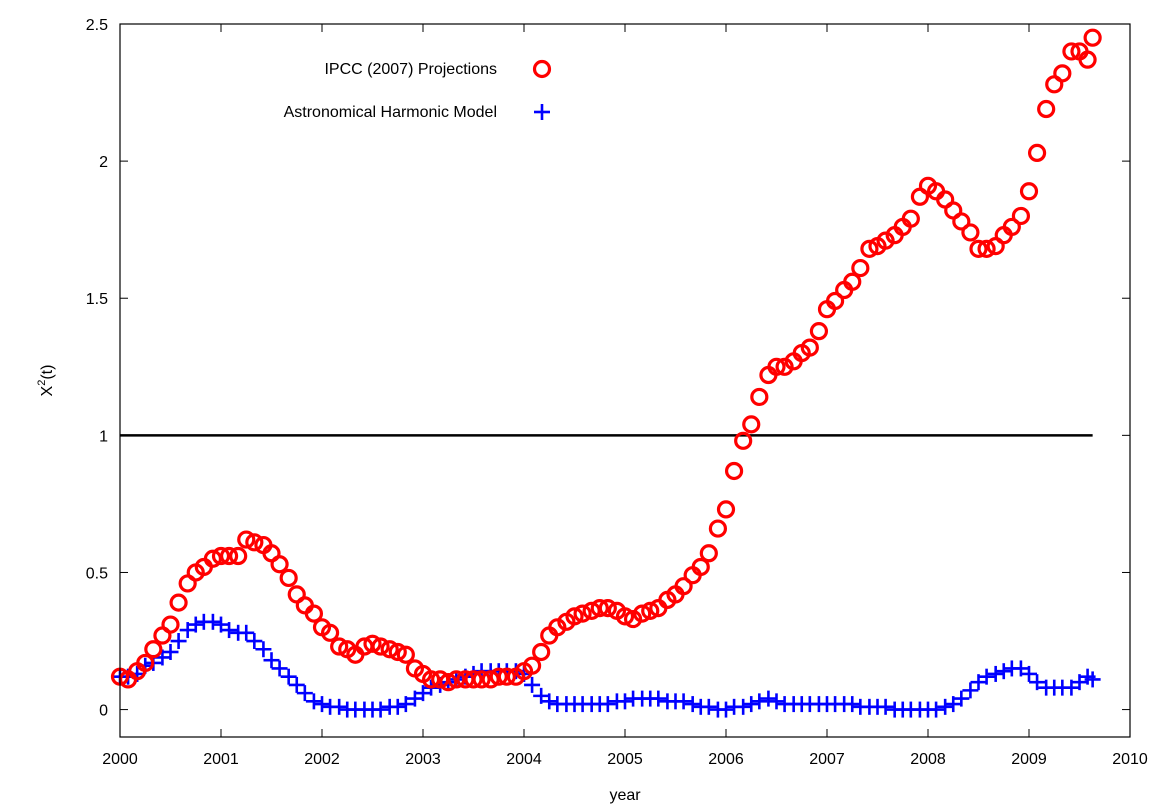 The height and width of the screenshot is (805, 1164). Describe the element at coordinates (827, 759) in the screenshot. I see `x-tick-label: 2007` at that location.